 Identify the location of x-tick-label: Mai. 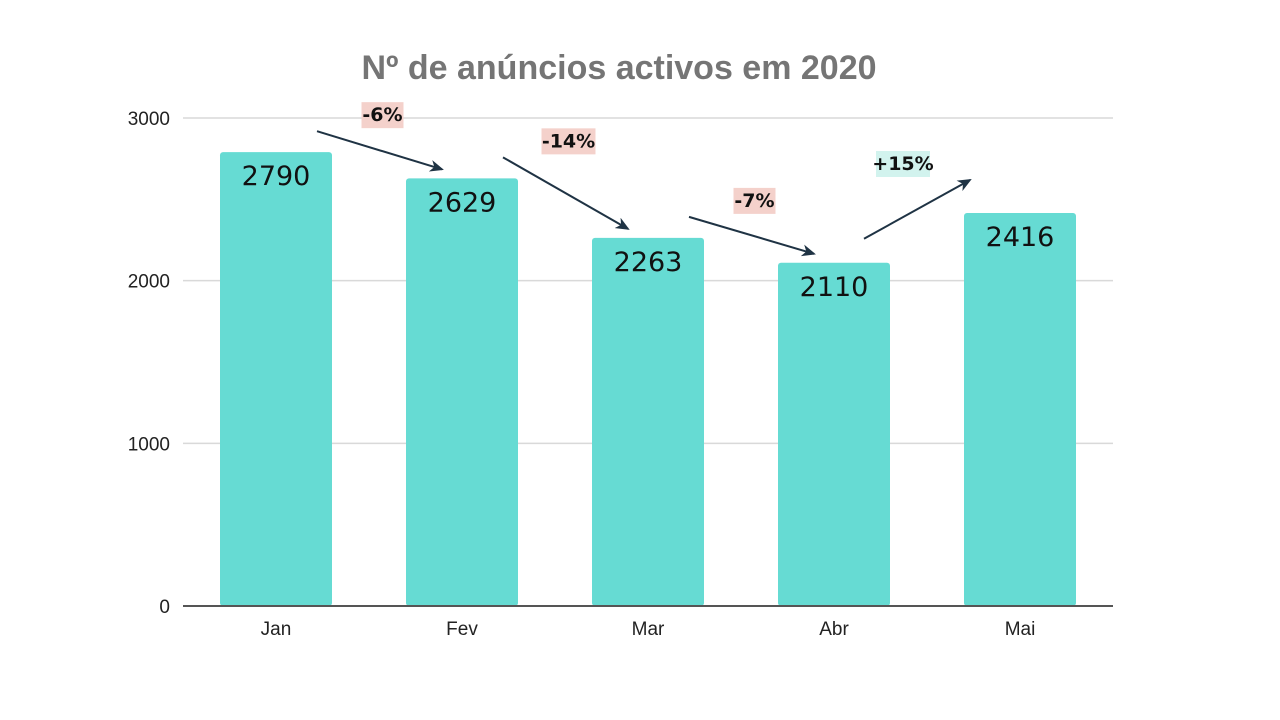
(1020, 629).